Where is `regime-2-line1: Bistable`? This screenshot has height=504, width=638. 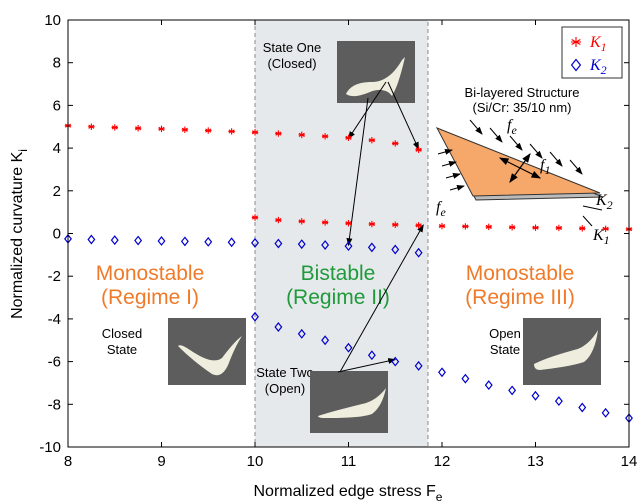 regime-2-line1: Bistable is located at coordinates (338, 273).